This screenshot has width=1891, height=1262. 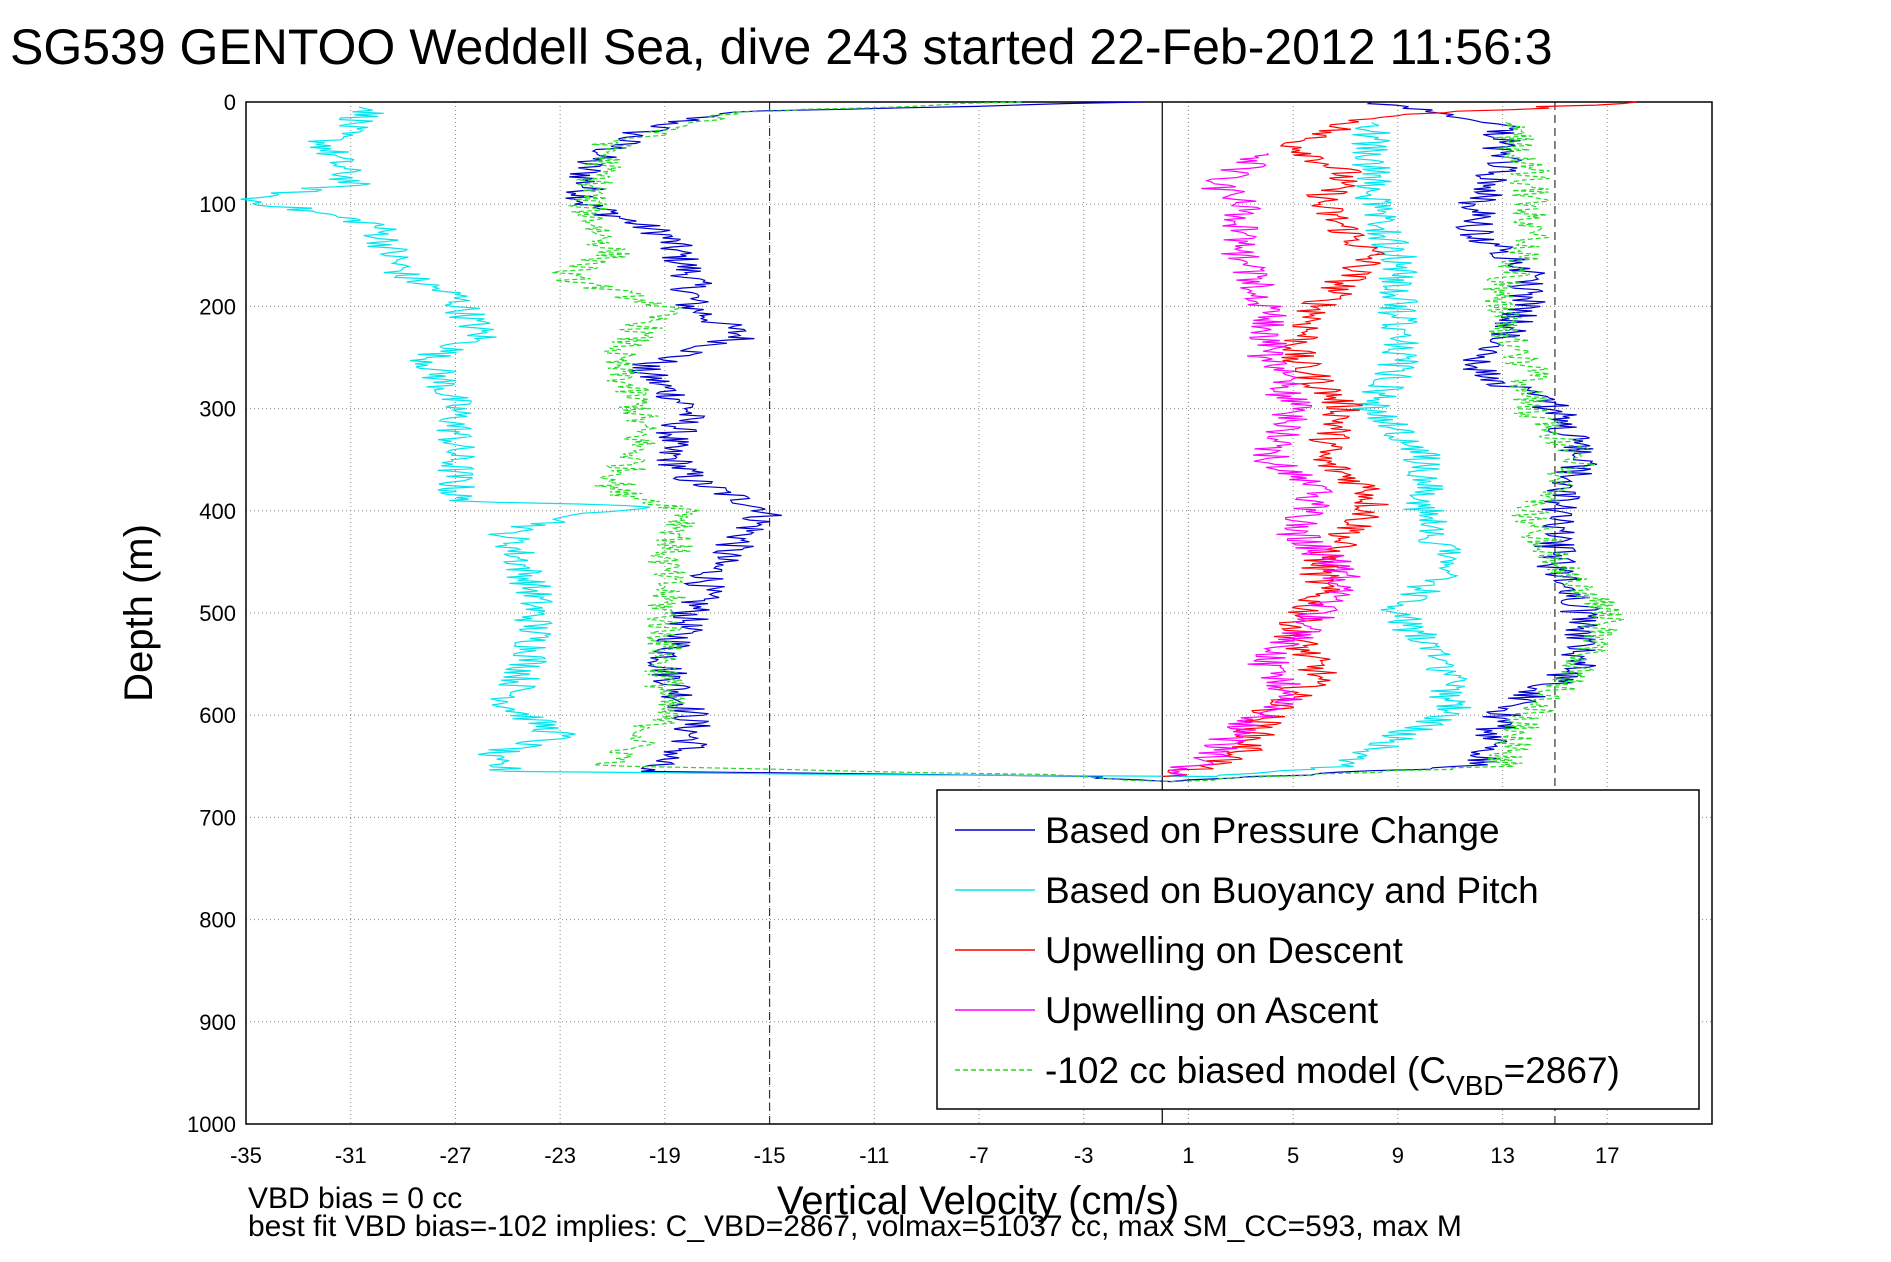 I want to click on legend-label-2: Upwelling on Descent, so click(x=1224, y=950).